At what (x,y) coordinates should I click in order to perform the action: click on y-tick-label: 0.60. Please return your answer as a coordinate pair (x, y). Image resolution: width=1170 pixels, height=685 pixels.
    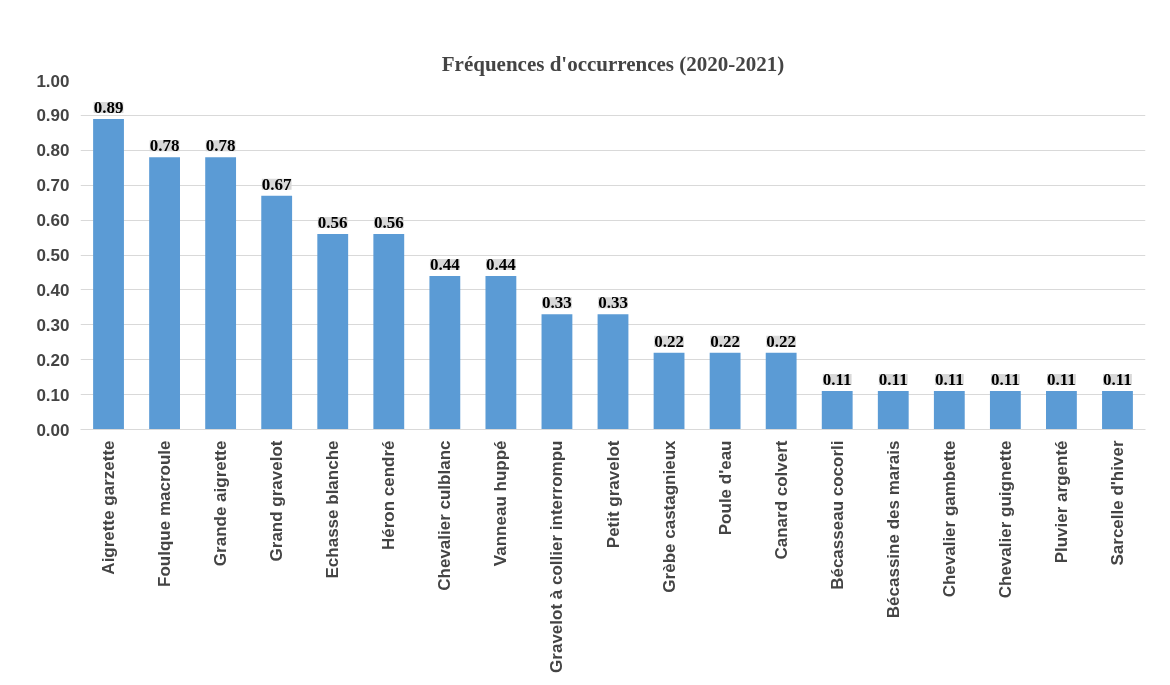
    Looking at the image, I should click on (53, 221).